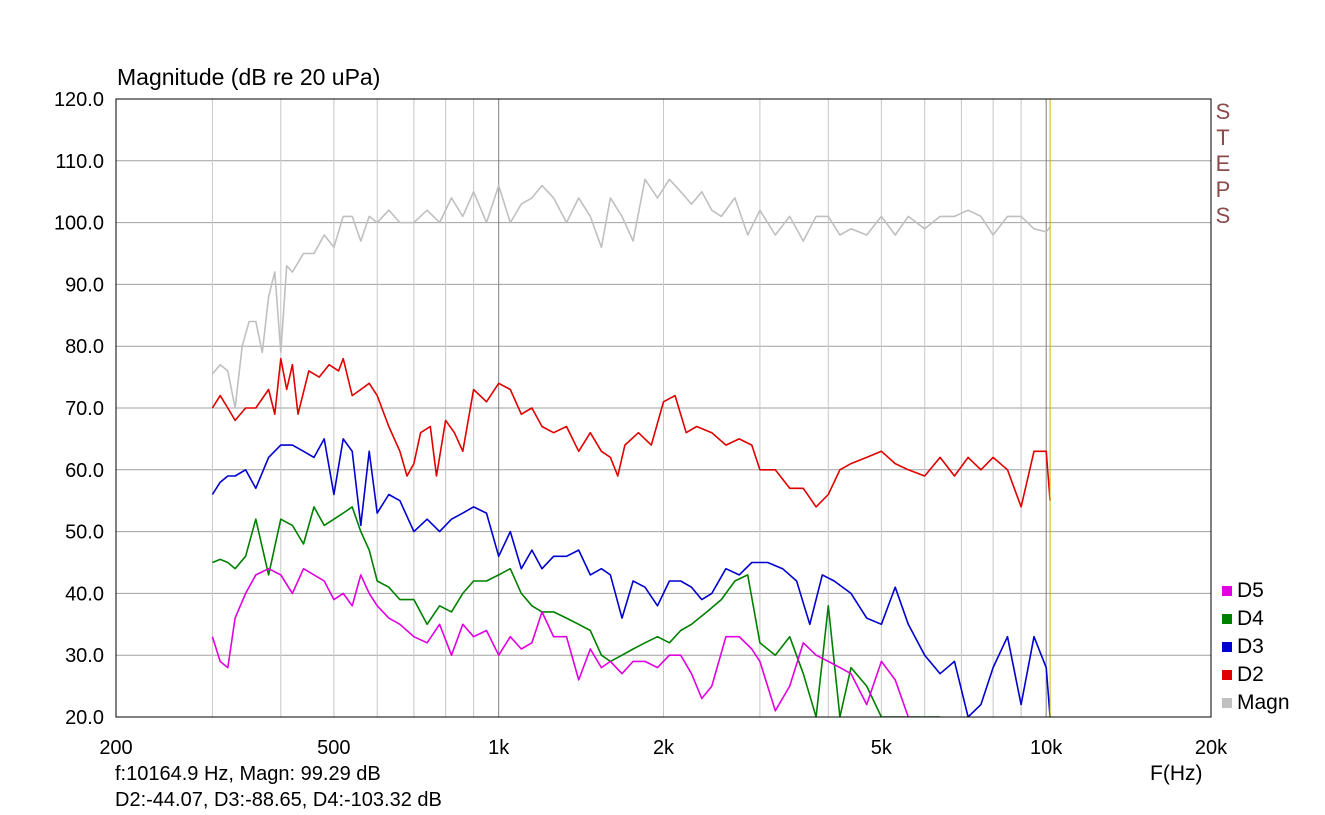 The width and height of the screenshot is (1325, 815). I want to click on legend-label: D4, so click(1250, 618).